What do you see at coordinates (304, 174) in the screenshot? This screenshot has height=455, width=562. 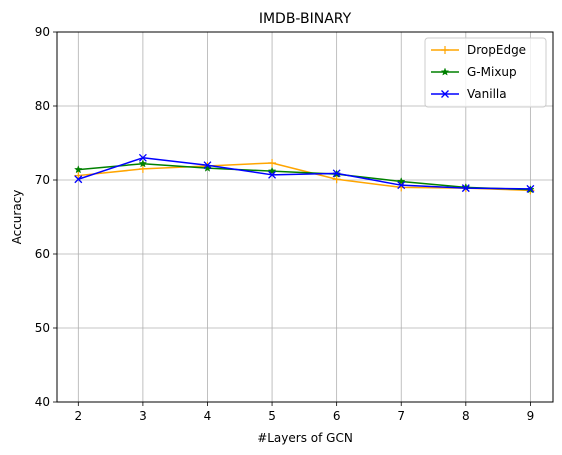 I see `series-layer` at bounding box center [304, 174].